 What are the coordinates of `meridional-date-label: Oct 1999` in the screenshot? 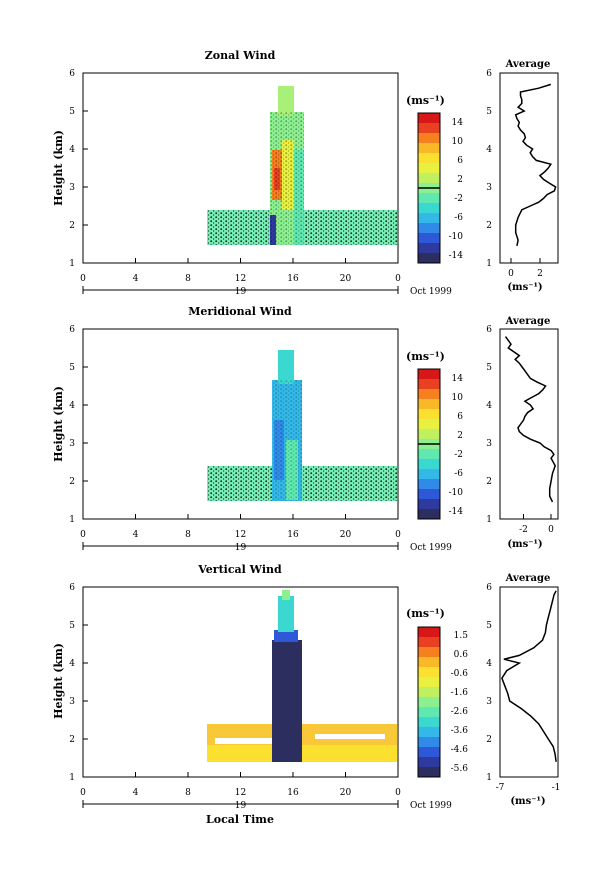 It's located at (431, 548).